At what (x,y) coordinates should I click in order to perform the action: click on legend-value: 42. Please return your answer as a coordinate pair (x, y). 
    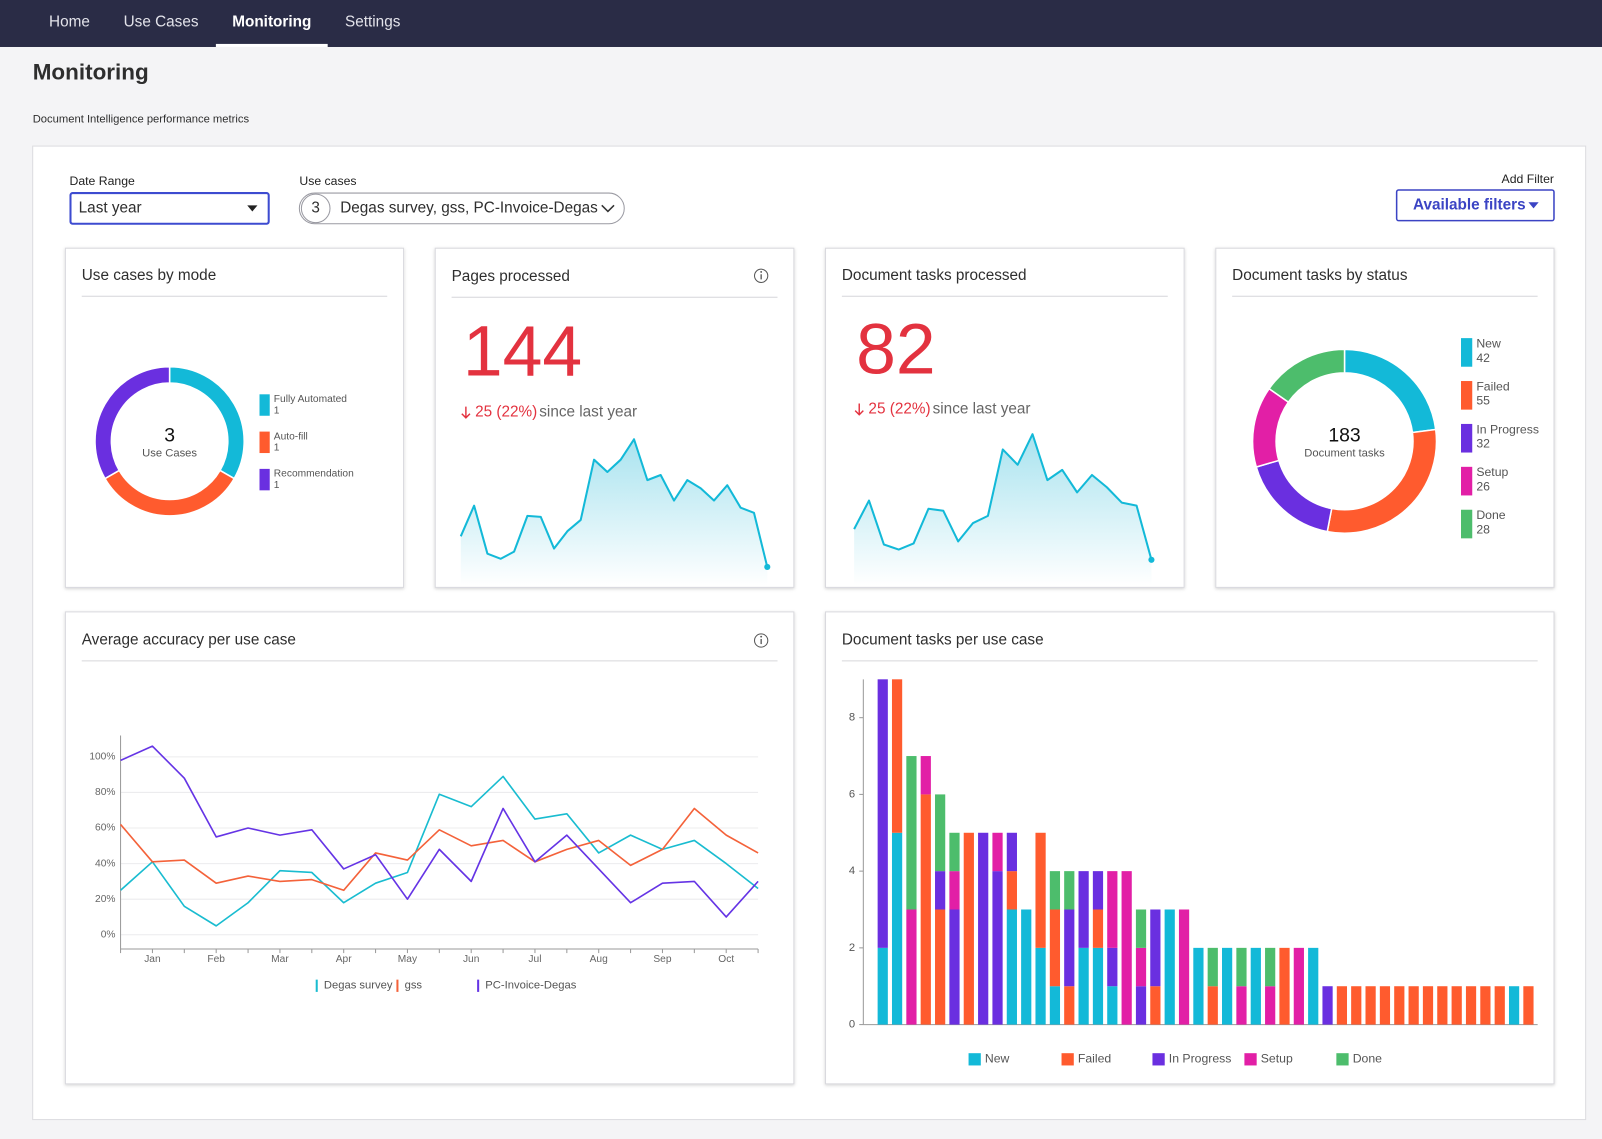
    Looking at the image, I should click on (1483, 358).